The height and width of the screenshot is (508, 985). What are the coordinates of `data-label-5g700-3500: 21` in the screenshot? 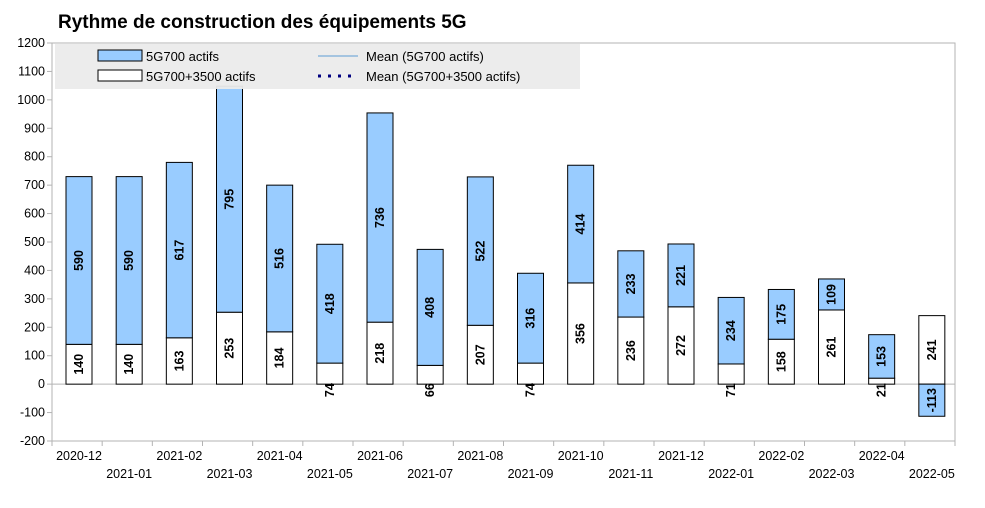 It's located at (882, 390).